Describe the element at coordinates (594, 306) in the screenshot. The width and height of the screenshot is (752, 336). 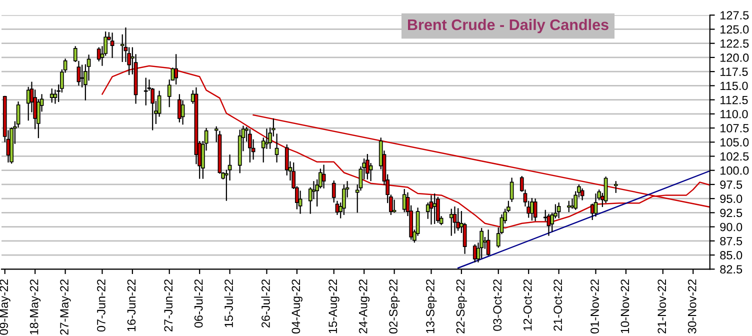
I see `x-tick-label: 01-Nov-22` at that location.